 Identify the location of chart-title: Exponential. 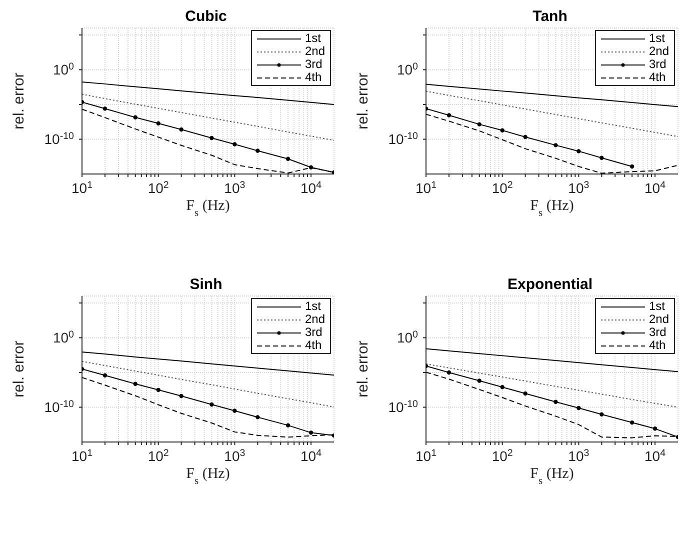
(550, 285).